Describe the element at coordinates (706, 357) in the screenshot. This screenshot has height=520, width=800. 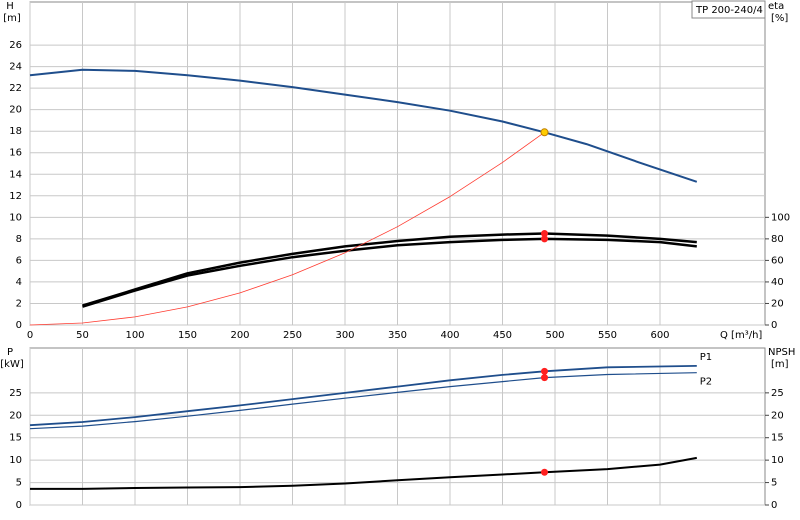
I see `curve-label: P1` at that location.